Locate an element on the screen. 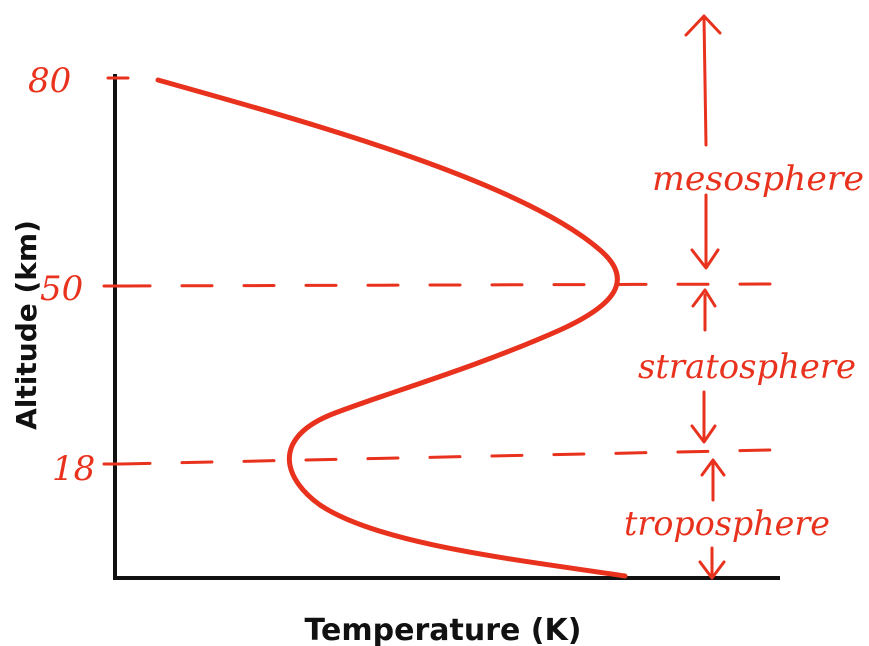  boundary-line-18km is located at coordinates (445, 457).